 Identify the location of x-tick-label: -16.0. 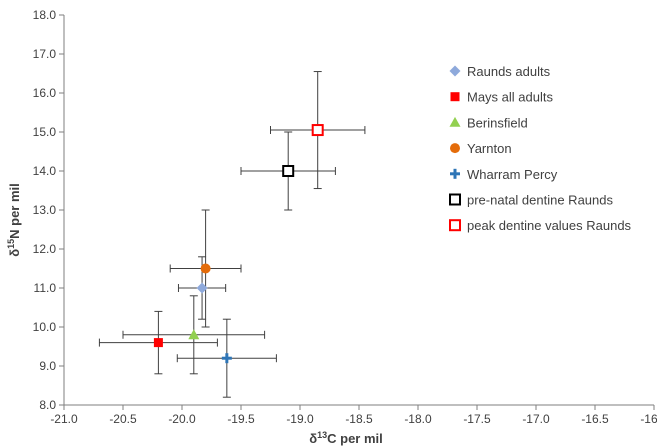
(648, 419).